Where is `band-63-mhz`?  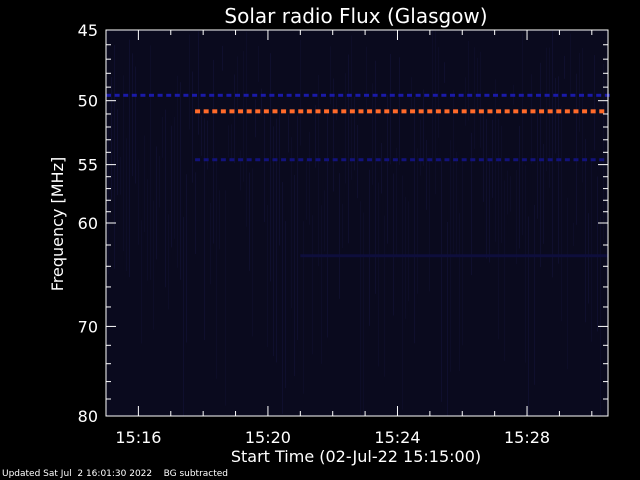
band-63-mhz is located at coordinates (454, 256).